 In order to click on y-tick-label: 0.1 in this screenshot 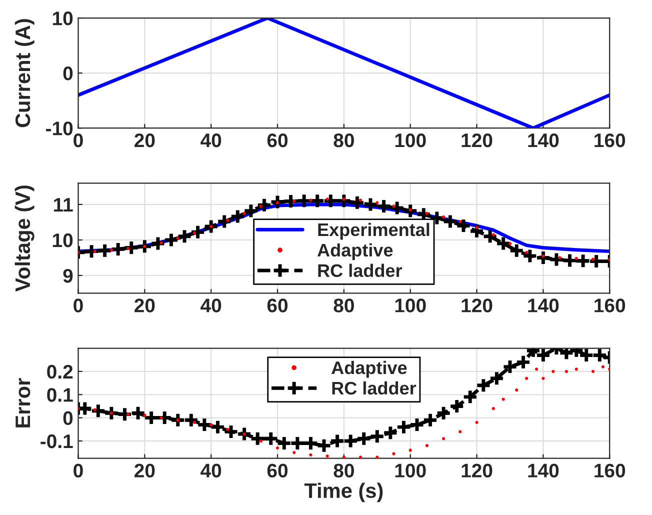, I will do `click(60, 395)`.